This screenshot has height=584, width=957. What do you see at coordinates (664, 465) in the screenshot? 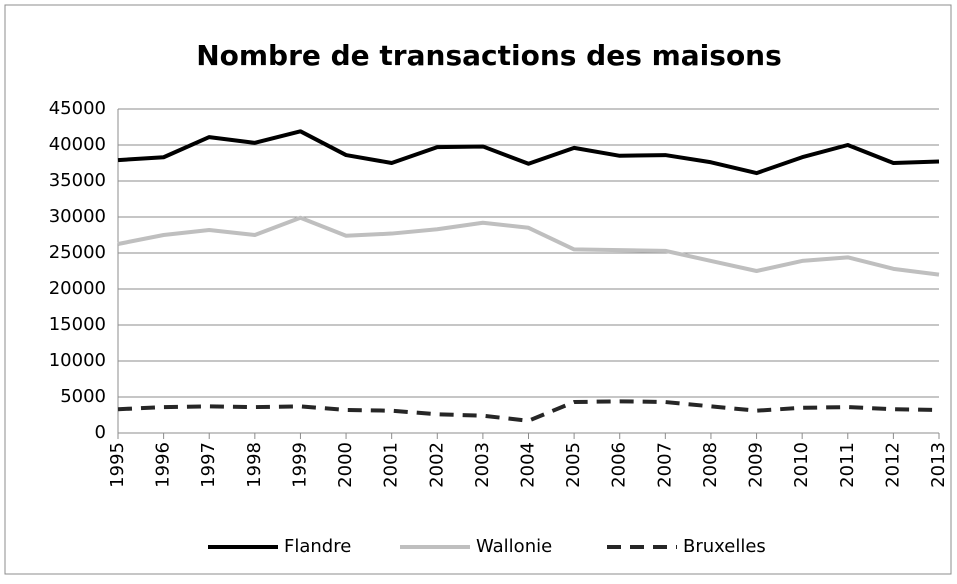
I see `x-tick-label: 2007` at bounding box center [664, 465].